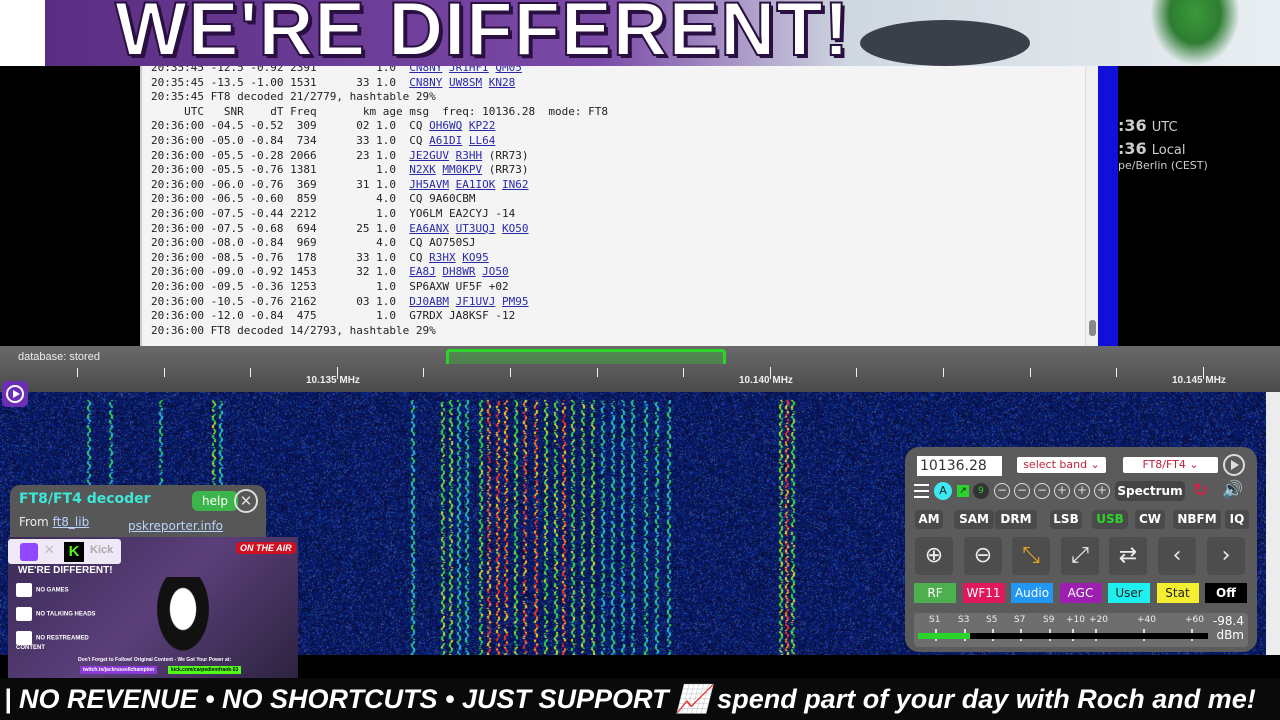 This screenshot has width=1280, height=720. What do you see at coordinates (1102, 491) in the screenshot?
I see `zoom-in-max-icon: +` at bounding box center [1102, 491].